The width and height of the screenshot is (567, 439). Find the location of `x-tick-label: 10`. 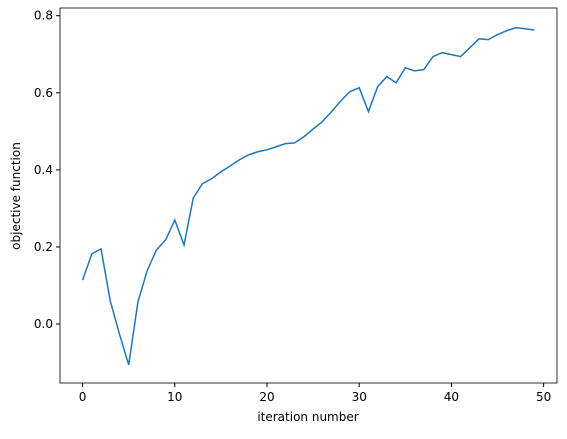

x-tick-label: 10 is located at coordinates (174, 397).